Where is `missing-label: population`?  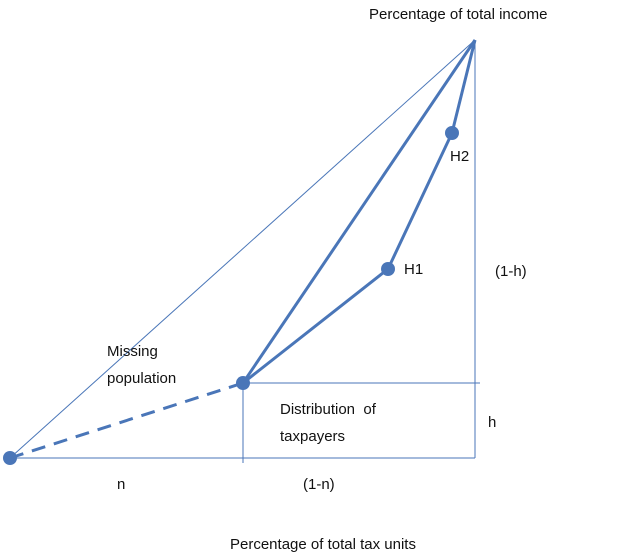
missing-label: population is located at coordinates (141, 378).